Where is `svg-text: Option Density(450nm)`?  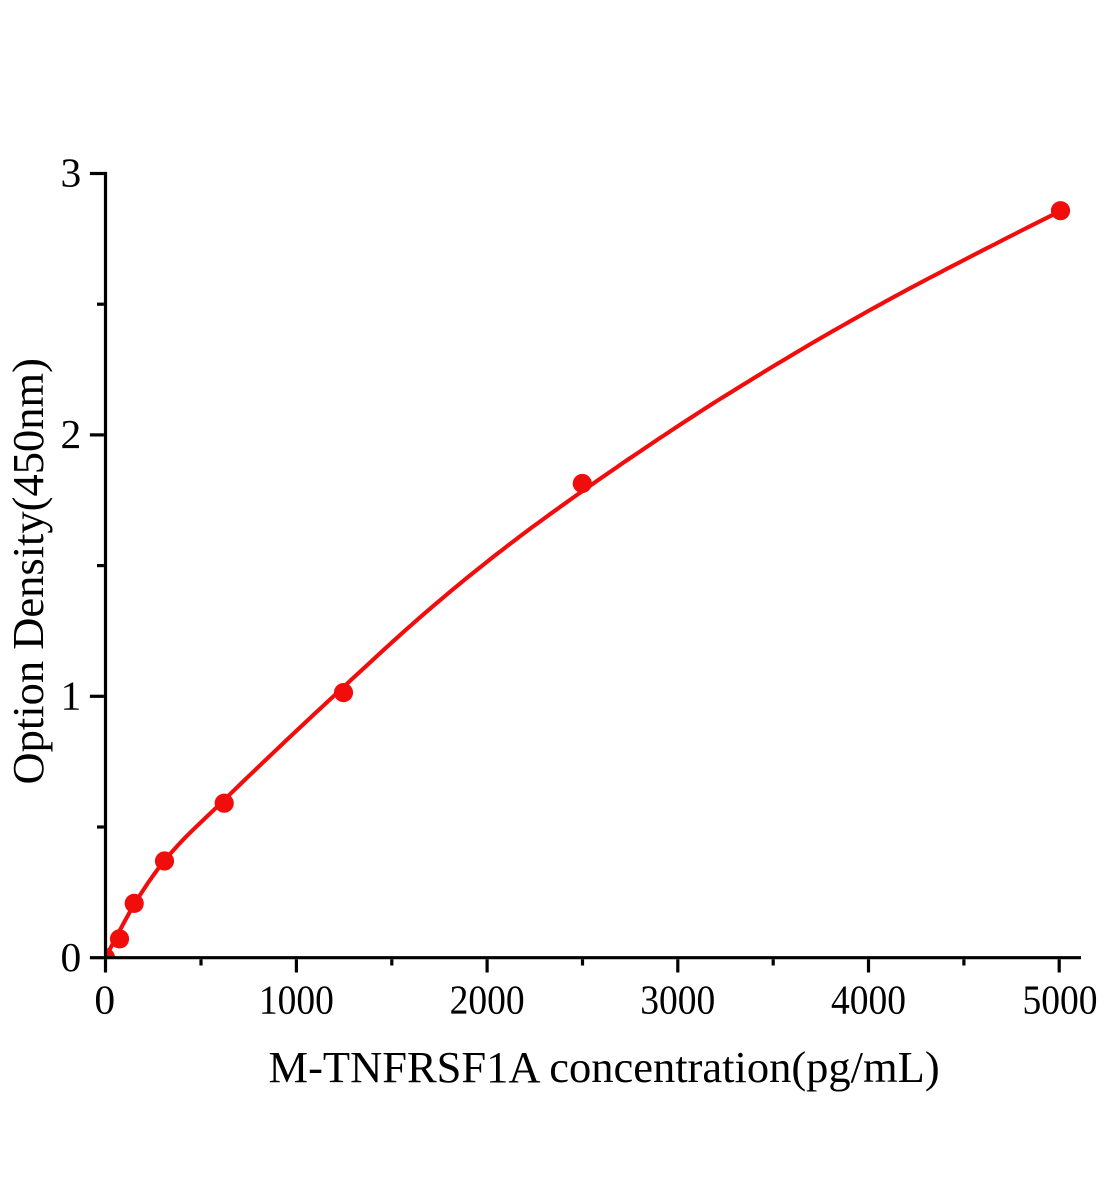
svg-text: Option Density(450nm) is located at coordinates (28, 571).